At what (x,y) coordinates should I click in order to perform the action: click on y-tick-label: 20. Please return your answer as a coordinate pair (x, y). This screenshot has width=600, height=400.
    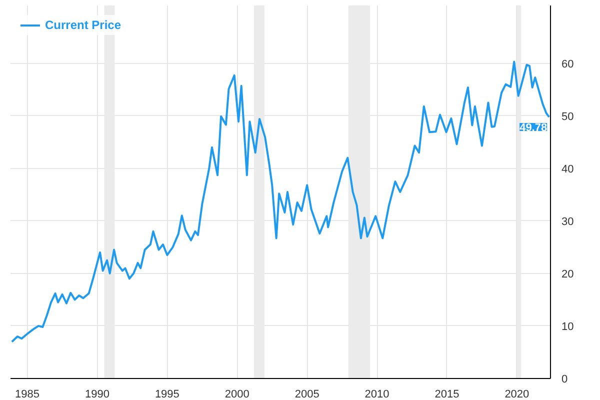
    Looking at the image, I should click on (568, 274).